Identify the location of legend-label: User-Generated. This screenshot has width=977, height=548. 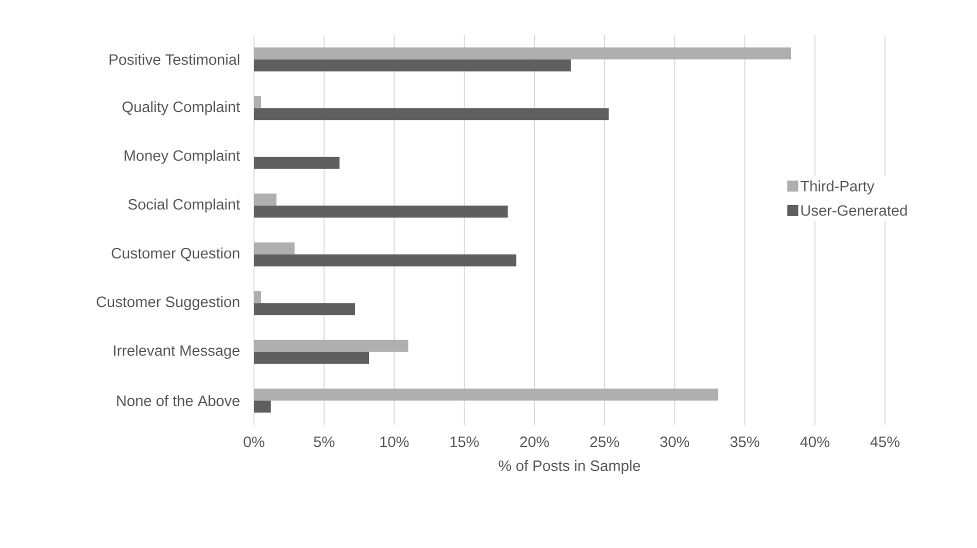
(854, 210).